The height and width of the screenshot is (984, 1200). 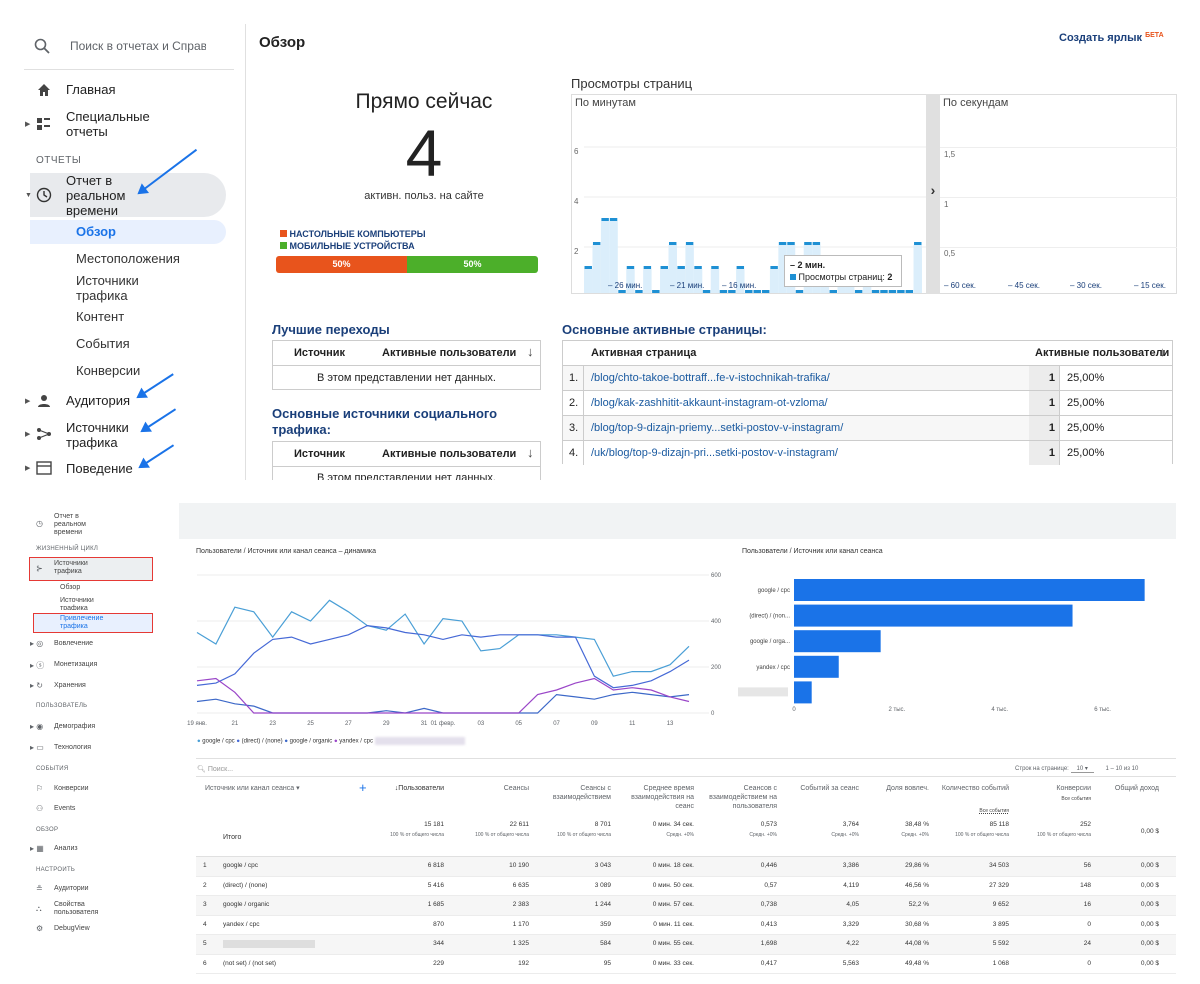 What do you see at coordinates (1111, 38) in the screenshot?
I see `create-shortcut-link: Создать ярлык БЕТА` at bounding box center [1111, 38].